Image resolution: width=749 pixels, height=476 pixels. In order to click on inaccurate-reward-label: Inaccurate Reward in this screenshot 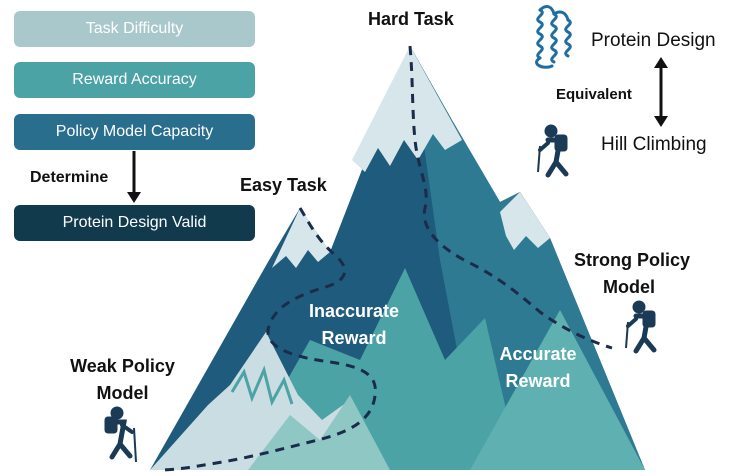, I will do `click(354, 325)`.